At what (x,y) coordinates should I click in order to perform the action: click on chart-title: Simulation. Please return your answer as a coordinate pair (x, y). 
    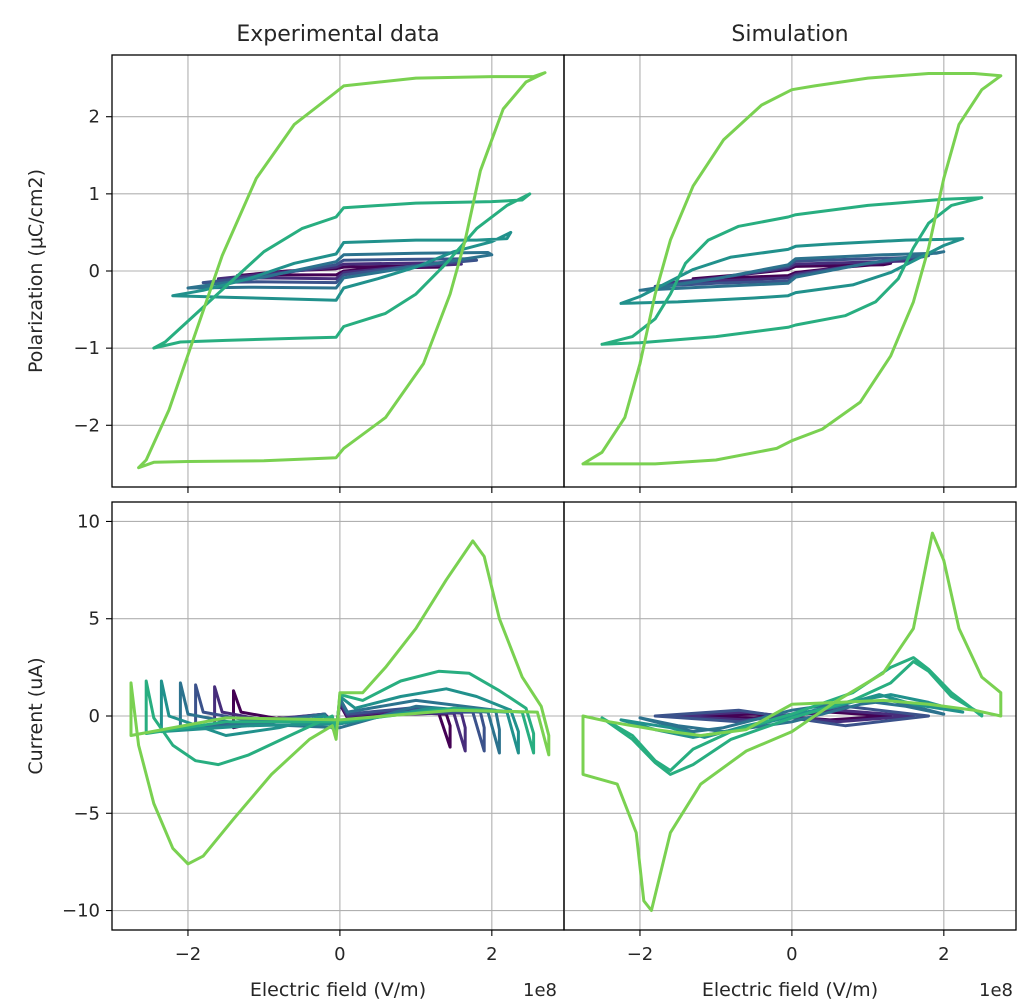
    Looking at the image, I should click on (789, 34).